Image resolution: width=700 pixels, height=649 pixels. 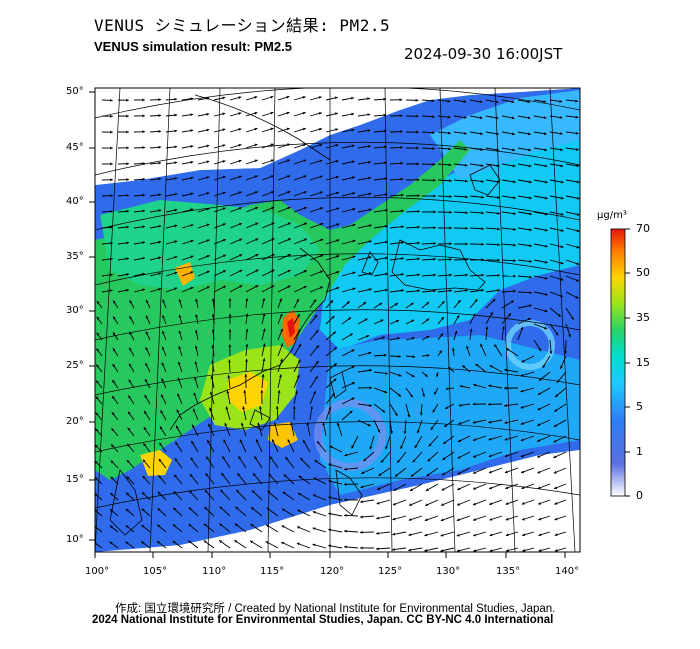 What do you see at coordinates (210, 245) in the screenshot?
I see `pm-field-green-inner` at bounding box center [210, 245].